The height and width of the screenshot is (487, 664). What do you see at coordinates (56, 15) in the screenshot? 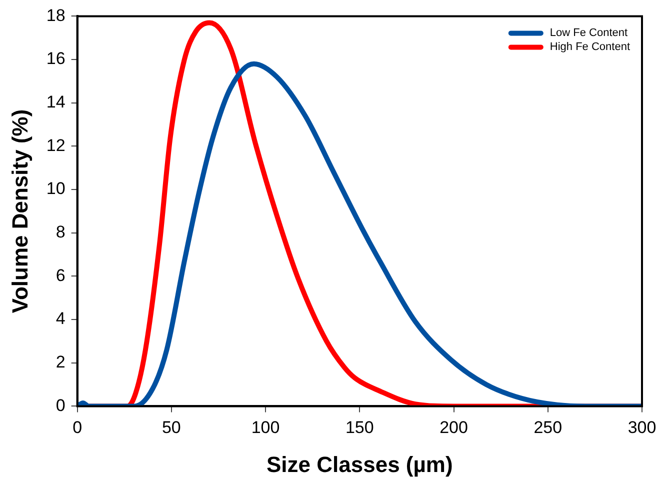
I see `y-tick-label: 18` at bounding box center [56, 15].